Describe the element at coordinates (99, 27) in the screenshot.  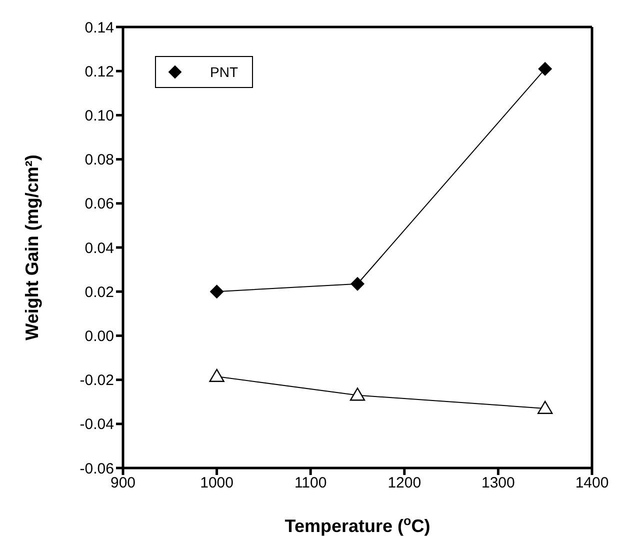
I see `y-tick-label: 0.14` at that location.